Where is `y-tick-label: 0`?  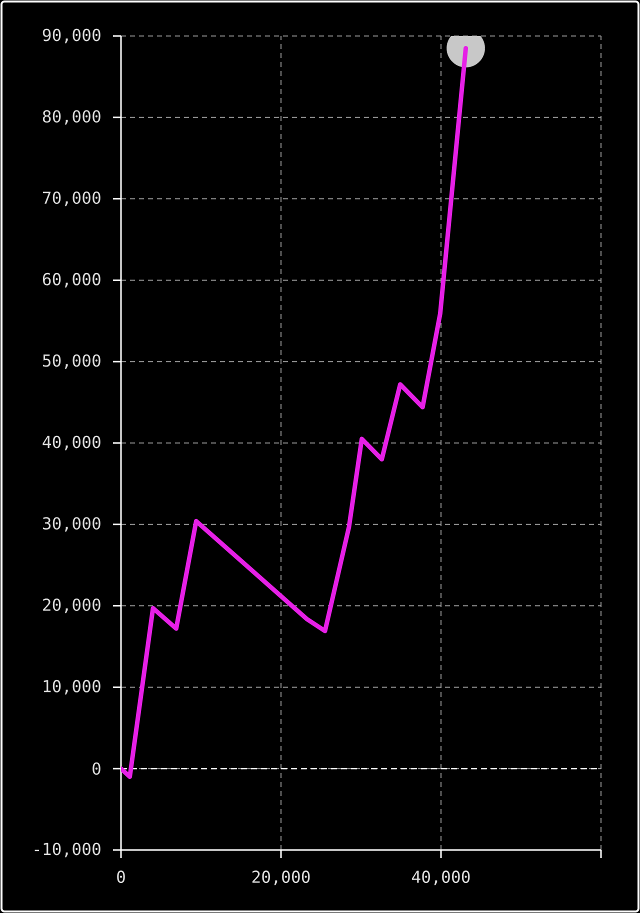 y-tick-label: 0 is located at coordinates (96, 768).